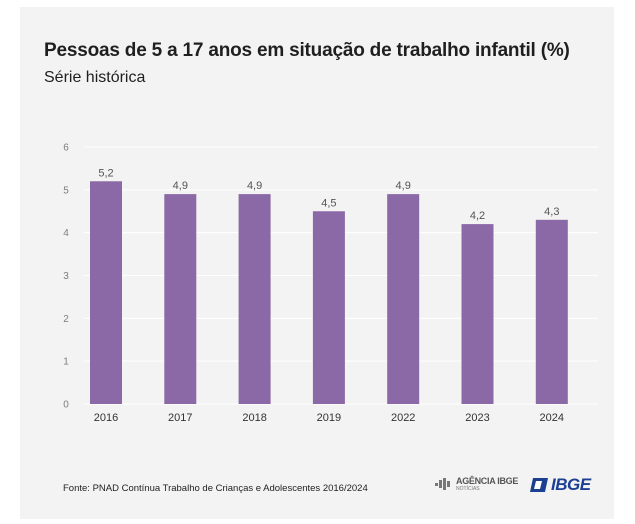 This screenshot has width=635, height=524. What do you see at coordinates (477, 216) in the screenshot?
I see `data-label: 4,2` at bounding box center [477, 216].